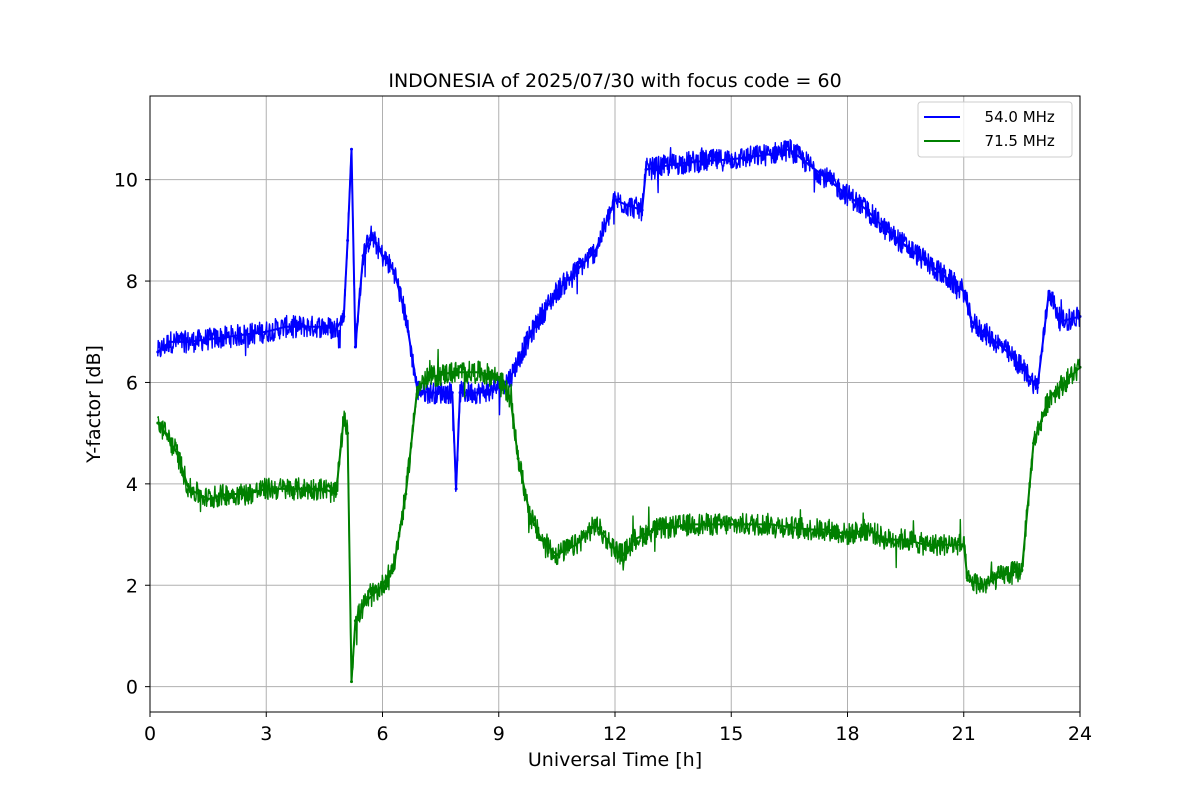 The width and height of the screenshot is (1200, 800). Describe the element at coordinates (847, 734) in the screenshot. I see `x-tick-label: 18` at that location.